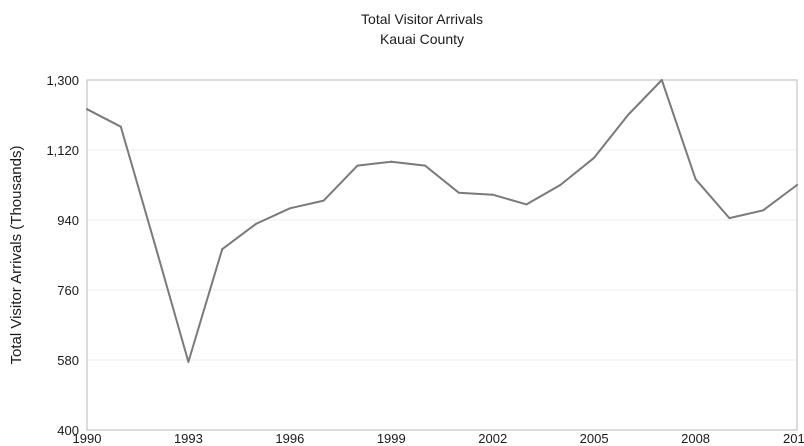 The image size is (804, 446). Describe the element at coordinates (438, 438) in the screenshot. I see `x-axis-ticks: 1990 1993 1996 1999 2002 2005 2008 2011` at that location.